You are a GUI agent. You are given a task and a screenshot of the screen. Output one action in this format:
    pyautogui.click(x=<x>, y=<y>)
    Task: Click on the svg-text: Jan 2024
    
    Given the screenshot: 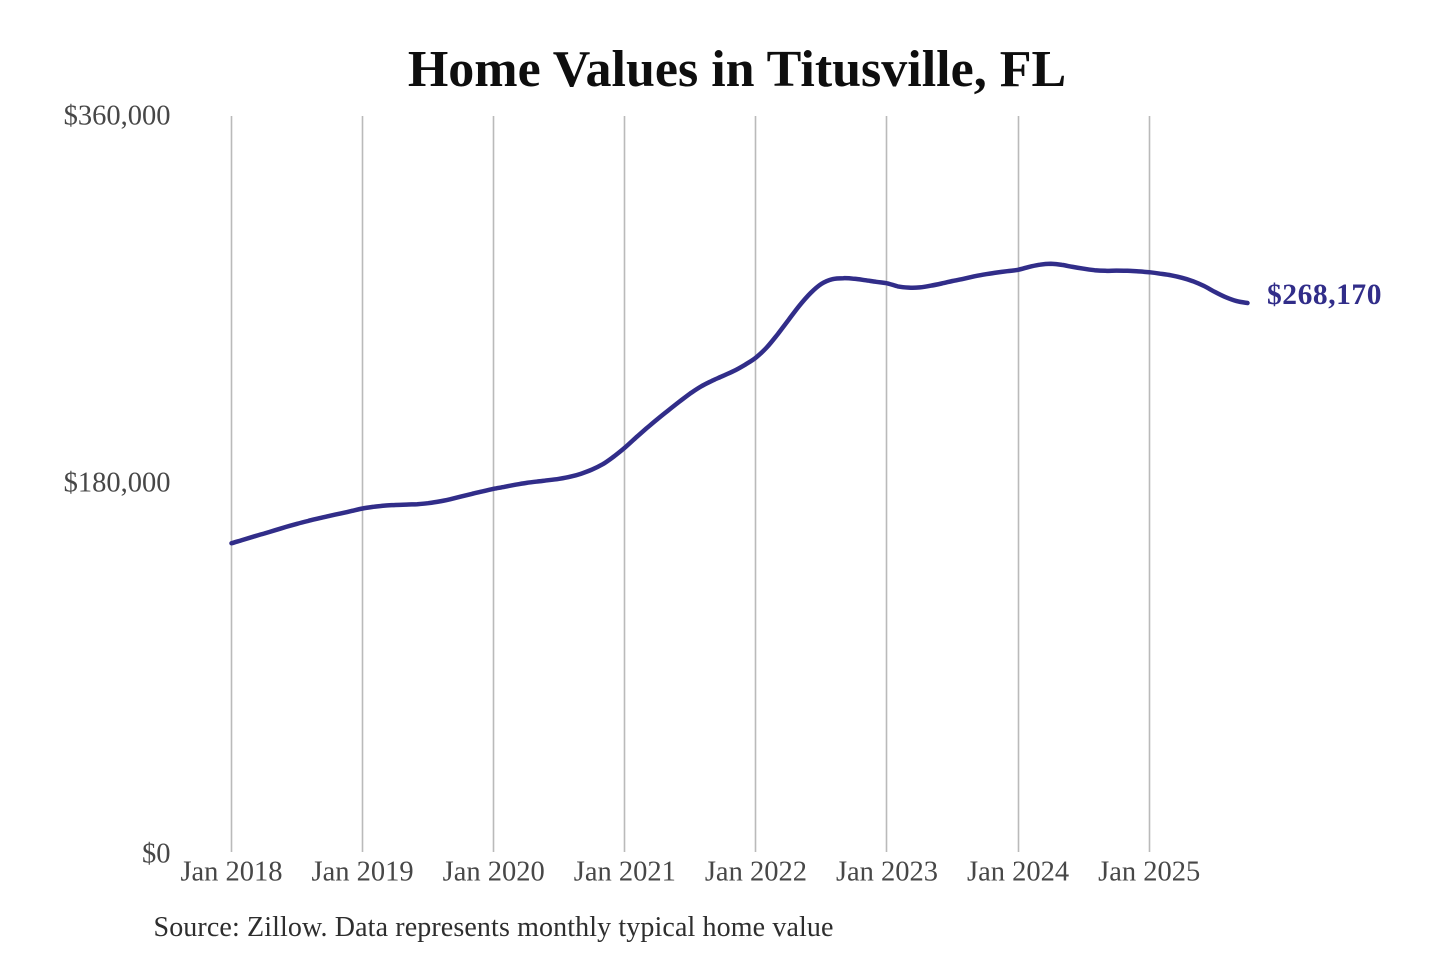 What is the action you would take?
    pyautogui.click(x=1018, y=872)
    